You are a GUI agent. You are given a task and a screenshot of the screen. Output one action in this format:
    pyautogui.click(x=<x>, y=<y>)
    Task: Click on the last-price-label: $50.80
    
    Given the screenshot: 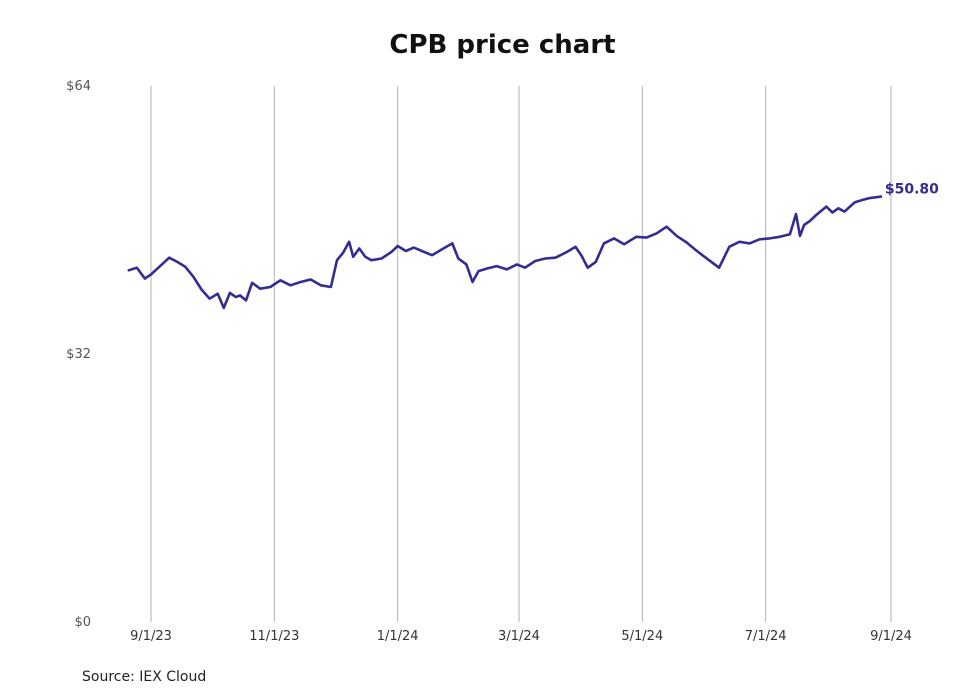 What is the action you would take?
    pyautogui.click(x=912, y=190)
    